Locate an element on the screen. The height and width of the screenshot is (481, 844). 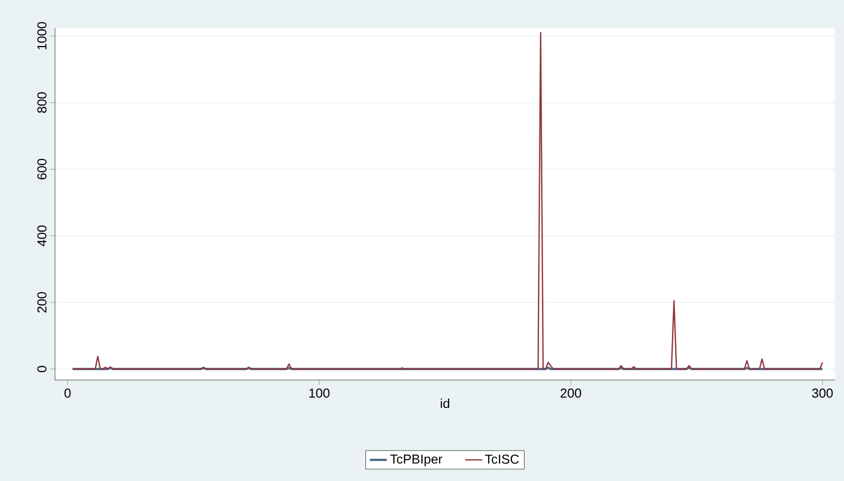
x-tick-label: 0 is located at coordinates (67, 393).